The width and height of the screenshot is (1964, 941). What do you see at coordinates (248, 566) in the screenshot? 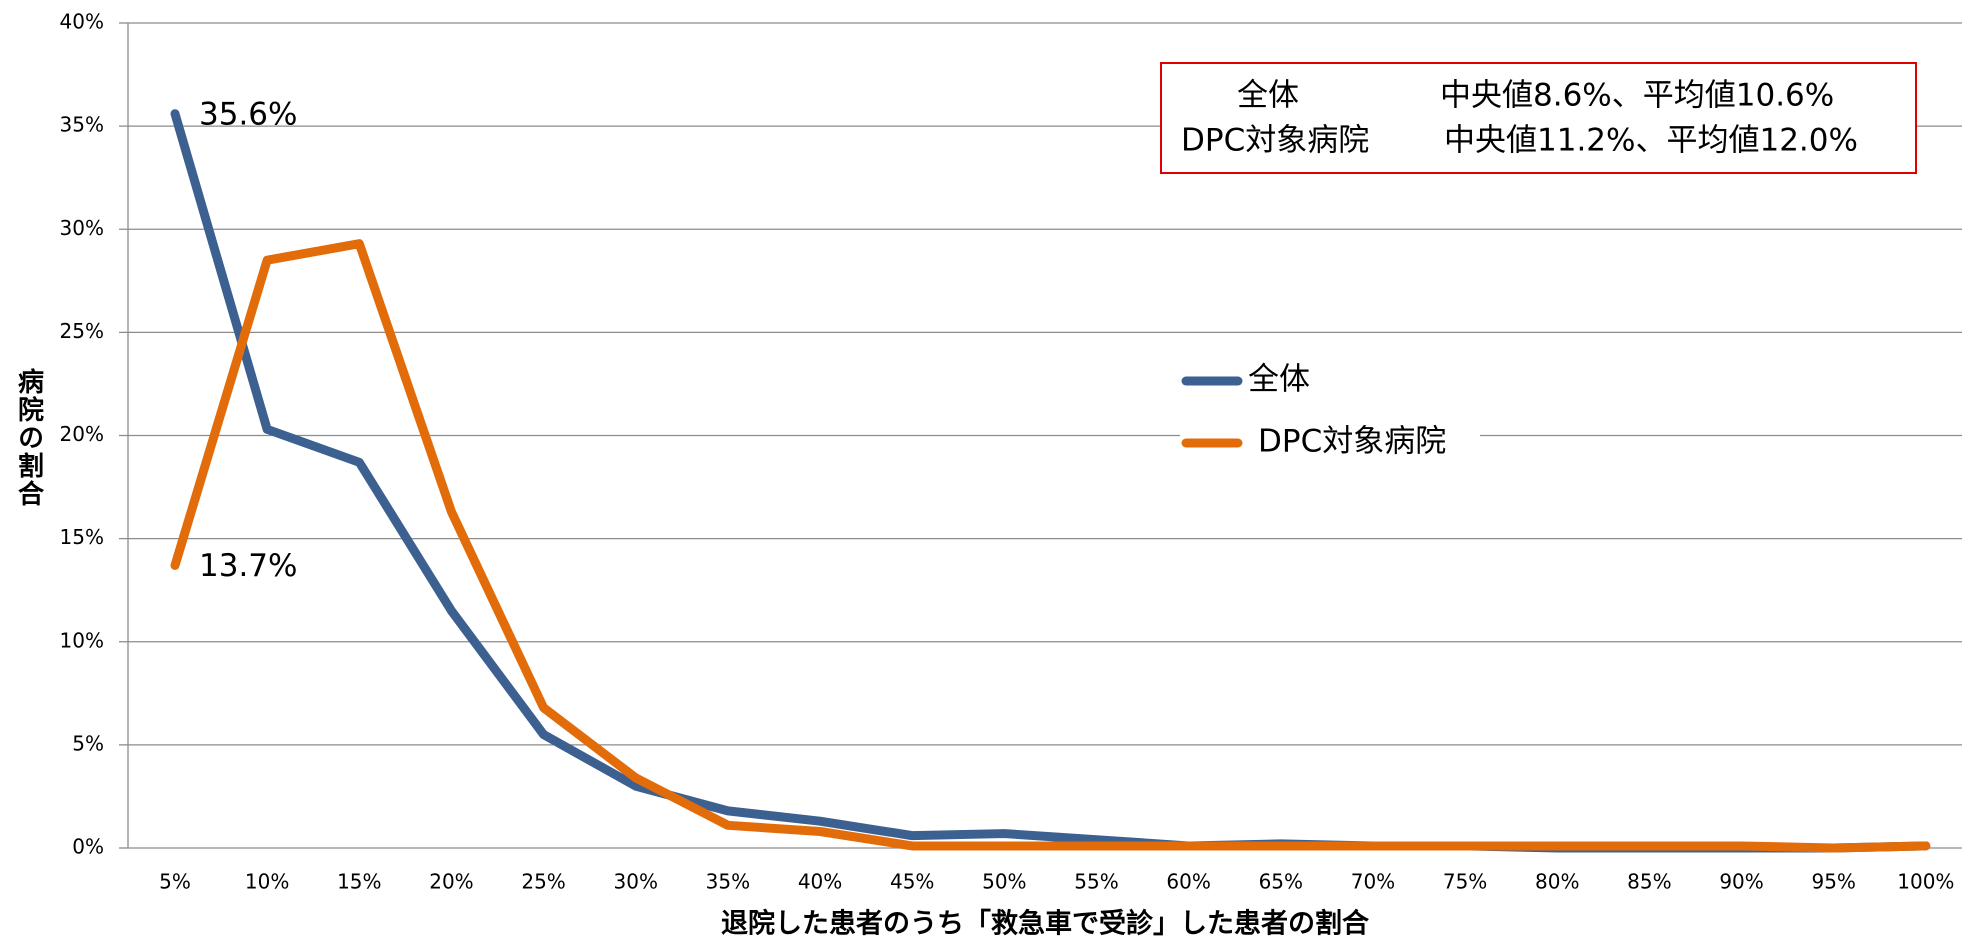
I see `data-label: 13.7%` at bounding box center [248, 566].